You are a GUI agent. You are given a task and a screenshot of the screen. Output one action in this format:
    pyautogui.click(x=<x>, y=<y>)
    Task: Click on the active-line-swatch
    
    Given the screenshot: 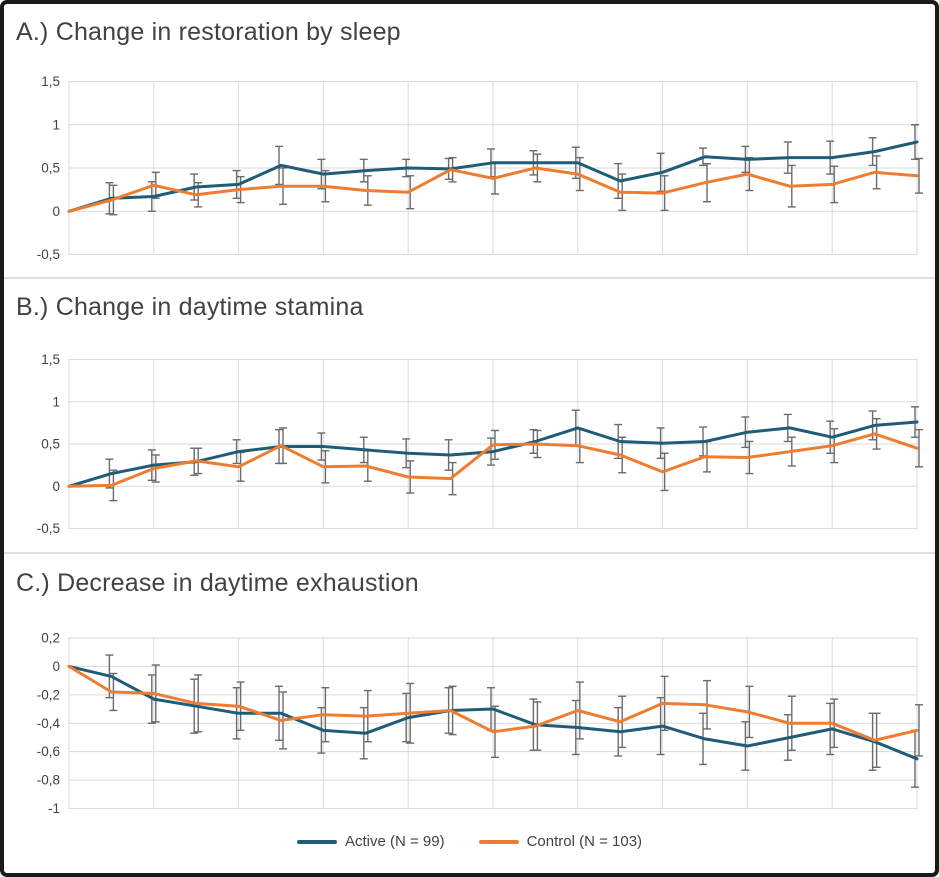 What is the action you would take?
    pyautogui.click(x=316, y=841)
    